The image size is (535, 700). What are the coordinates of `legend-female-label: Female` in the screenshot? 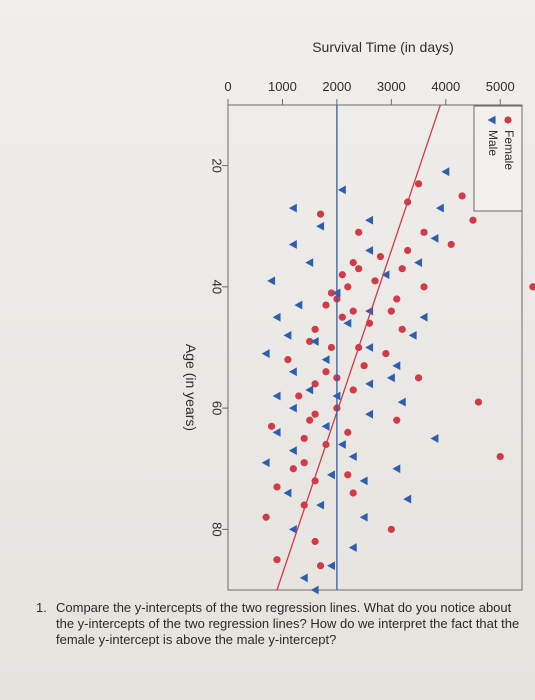 It's located at (509, 150).